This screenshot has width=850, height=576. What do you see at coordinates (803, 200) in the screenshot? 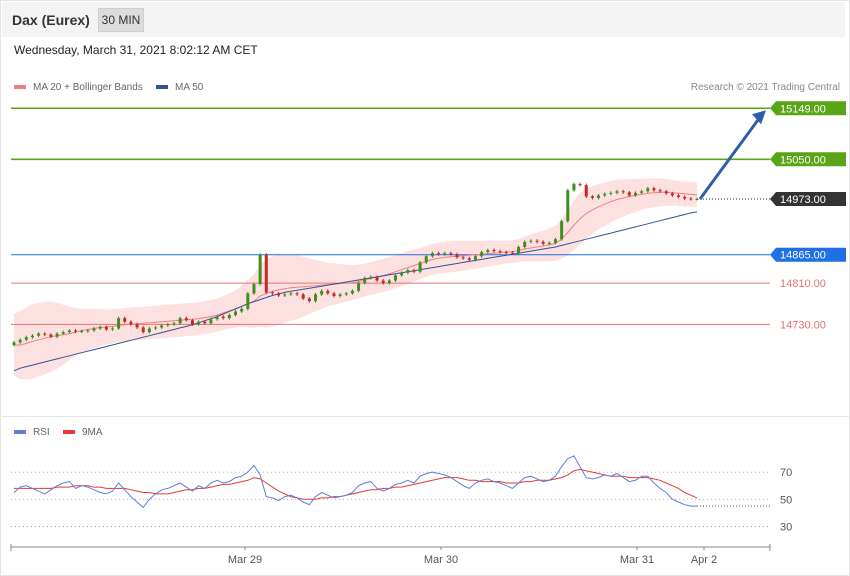
I see `level-label-last: 14973.00` at bounding box center [803, 200].